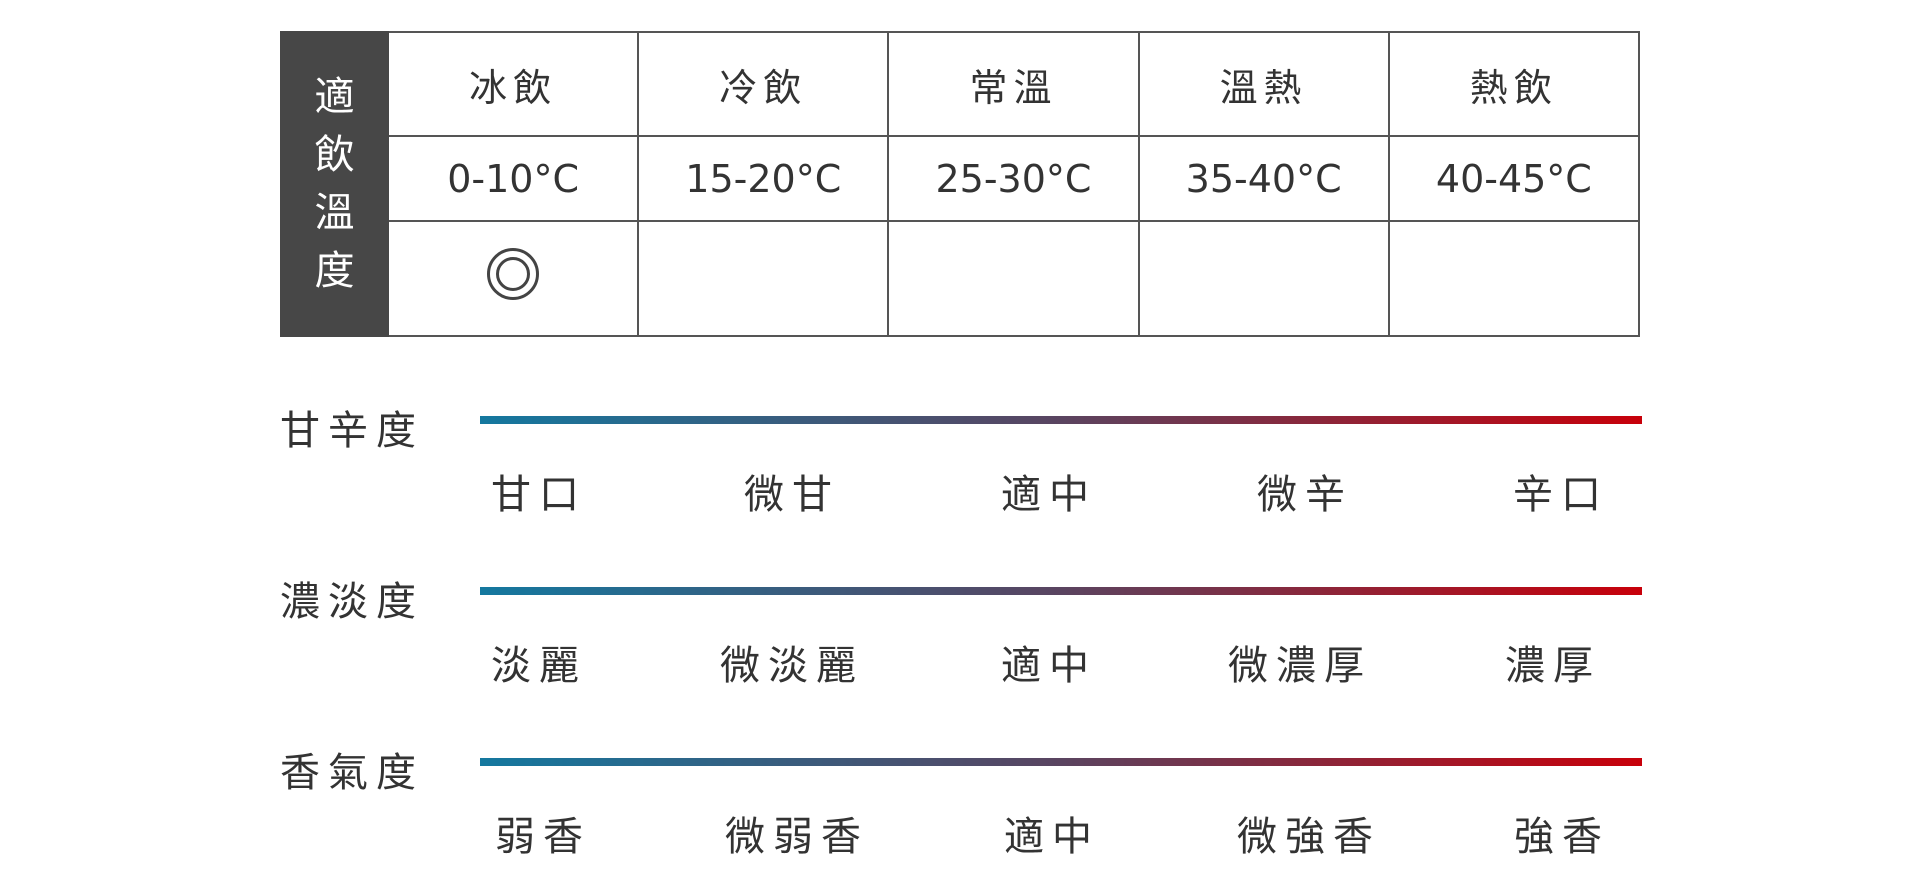  I want to click on scale-aroma: 香氣度 弱香 微弱香 適中 微強香 強香, so click(960, 816).